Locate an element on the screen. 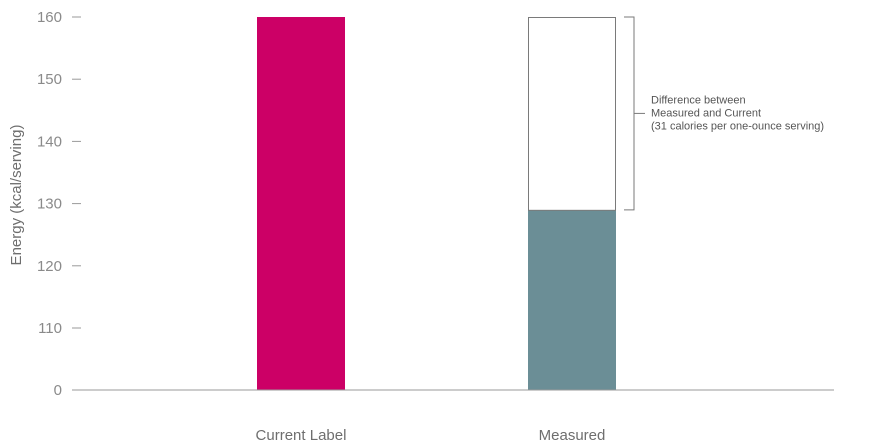 Image resolution: width=882 pixels, height=445 pixels. bar-measured is located at coordinates (572, 299).